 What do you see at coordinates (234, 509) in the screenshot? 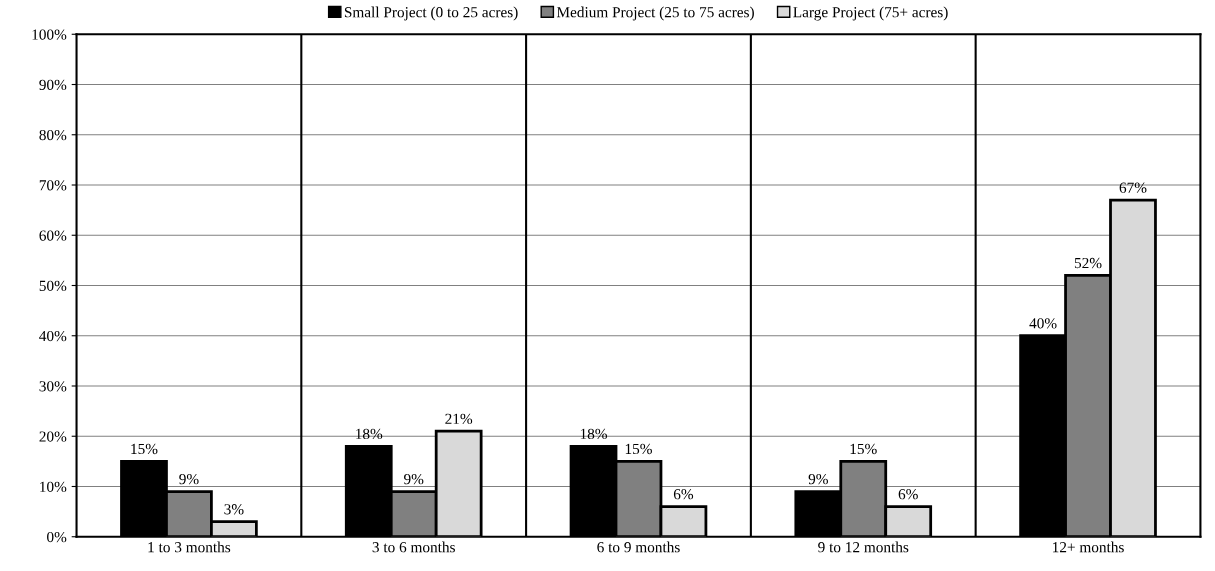
I see `text: 3%` at bounding box center [234, 509].